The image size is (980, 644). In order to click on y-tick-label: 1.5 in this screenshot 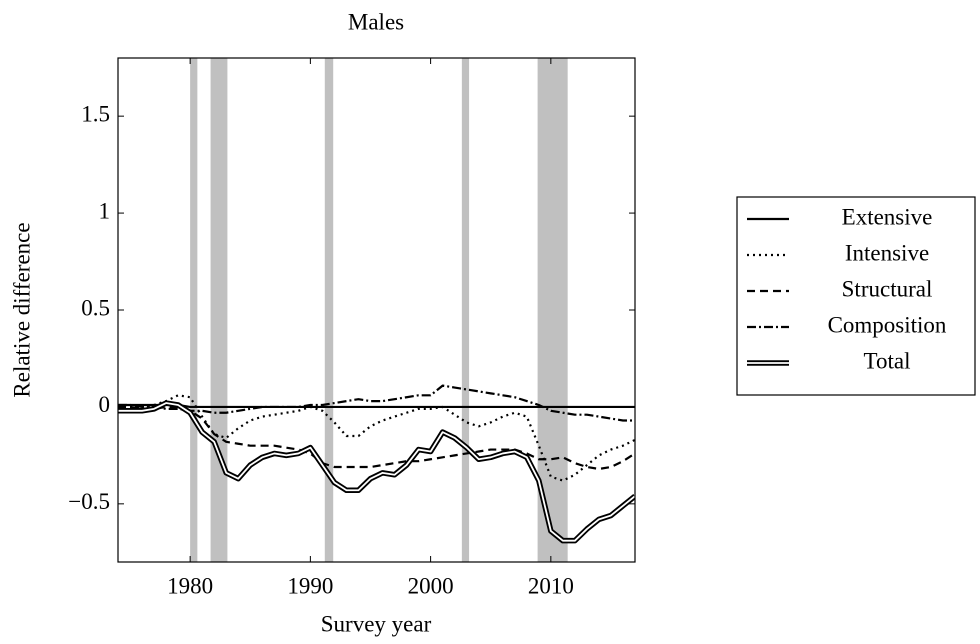, I will do `click(95, 113)`.